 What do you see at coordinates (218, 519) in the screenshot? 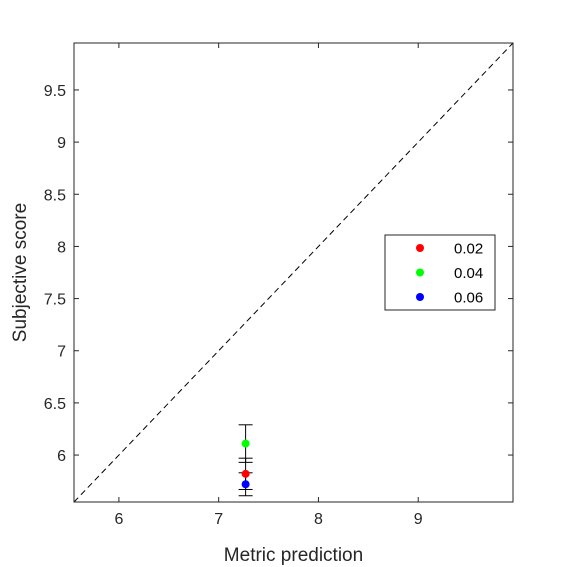
I see `x-tick-label: 7` at bounding box center [218, 519].